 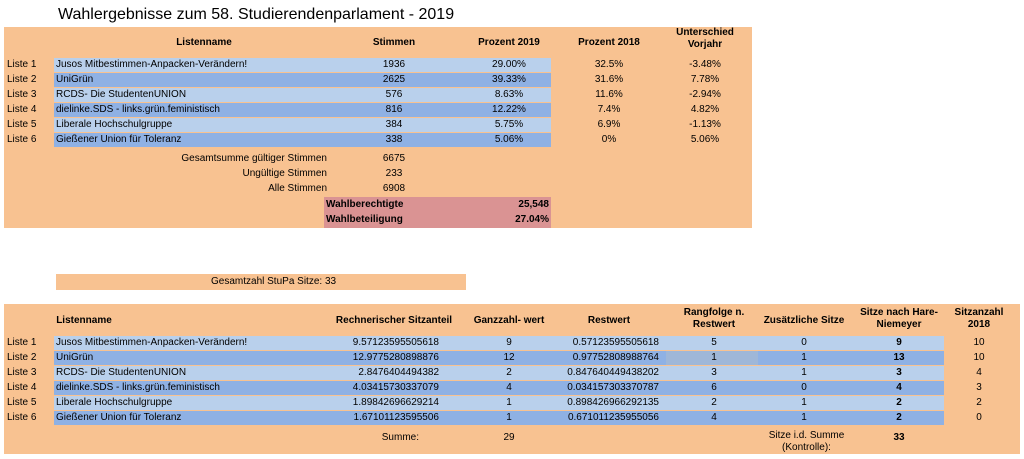 What do you see at coordinates (75, 79) in the screenshot?
I see `row-name: UniGrün` at bounding box center [75, 79].